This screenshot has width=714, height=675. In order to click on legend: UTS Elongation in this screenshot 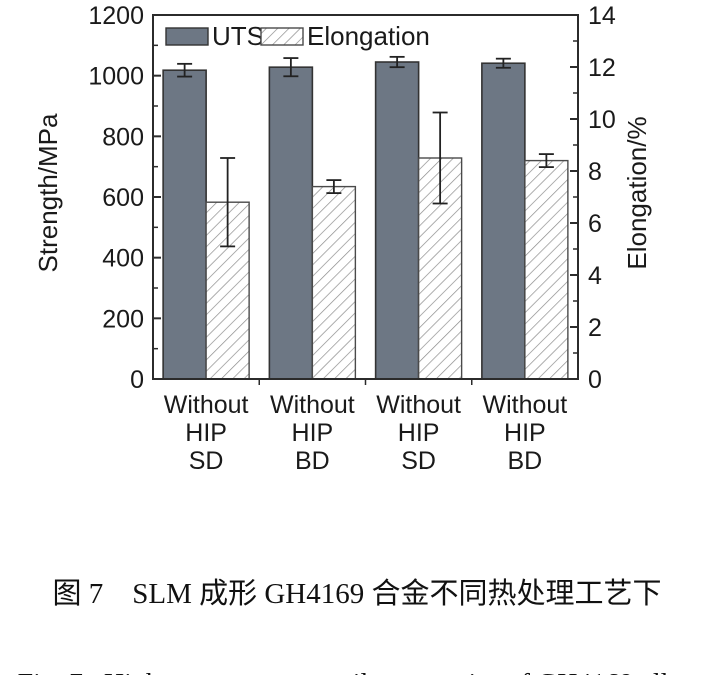, I will do `click(297, 36)`.